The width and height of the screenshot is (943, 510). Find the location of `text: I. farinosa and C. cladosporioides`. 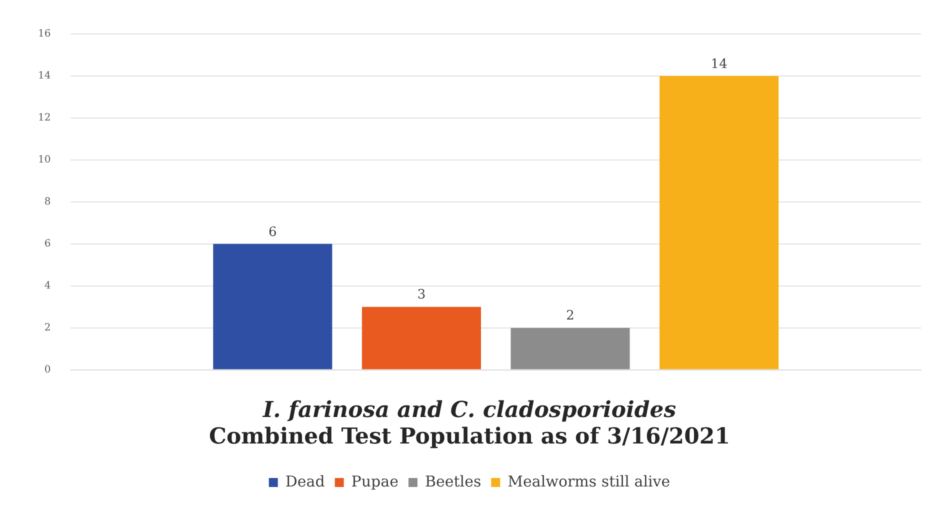

text: I. farinosa and C. cladosporioides is located at coordinates (469, 410).